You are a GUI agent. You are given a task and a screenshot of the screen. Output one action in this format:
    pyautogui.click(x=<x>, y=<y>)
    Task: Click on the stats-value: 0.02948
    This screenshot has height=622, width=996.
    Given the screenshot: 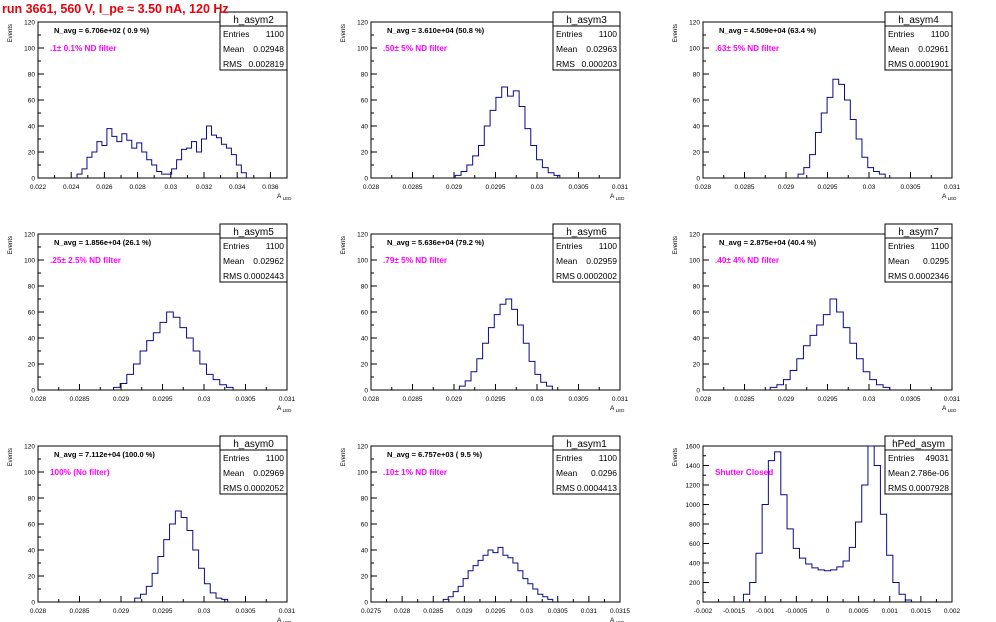 What is the action you would take?
    pyautogui.click(x=268, y=49)
    